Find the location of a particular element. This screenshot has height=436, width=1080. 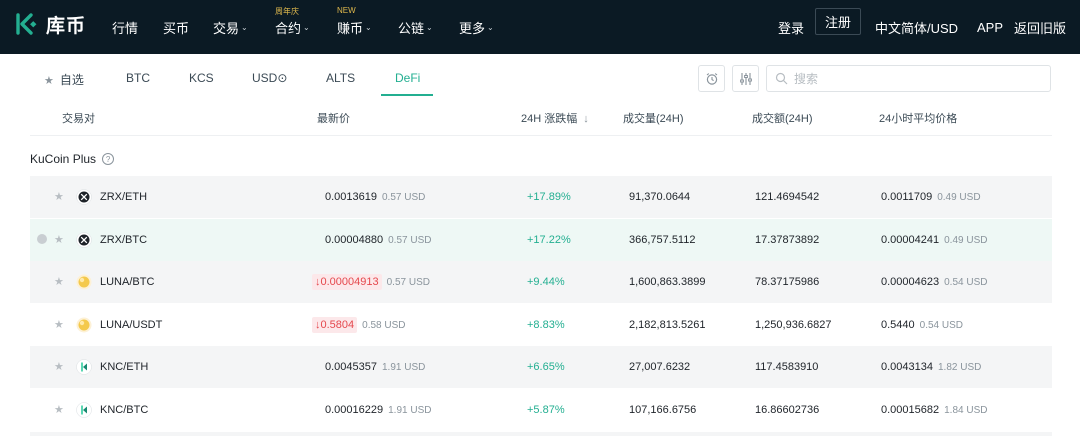

nav-item-label: 买币 is located at coordinates (176, 28).